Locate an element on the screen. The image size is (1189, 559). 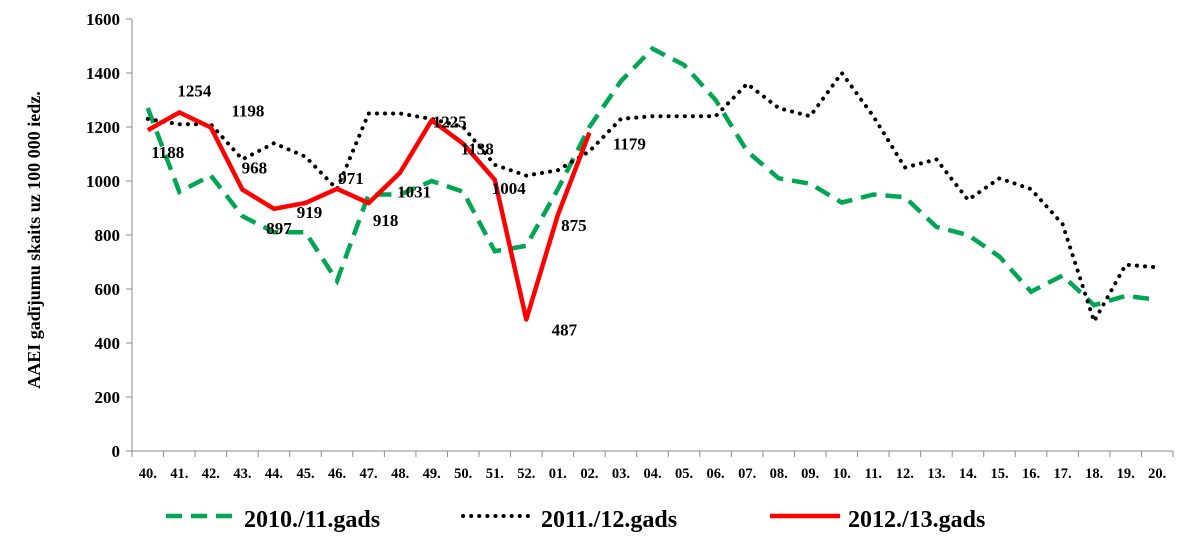
y-tick-label: 1000 is located at coordinates (103, 181).